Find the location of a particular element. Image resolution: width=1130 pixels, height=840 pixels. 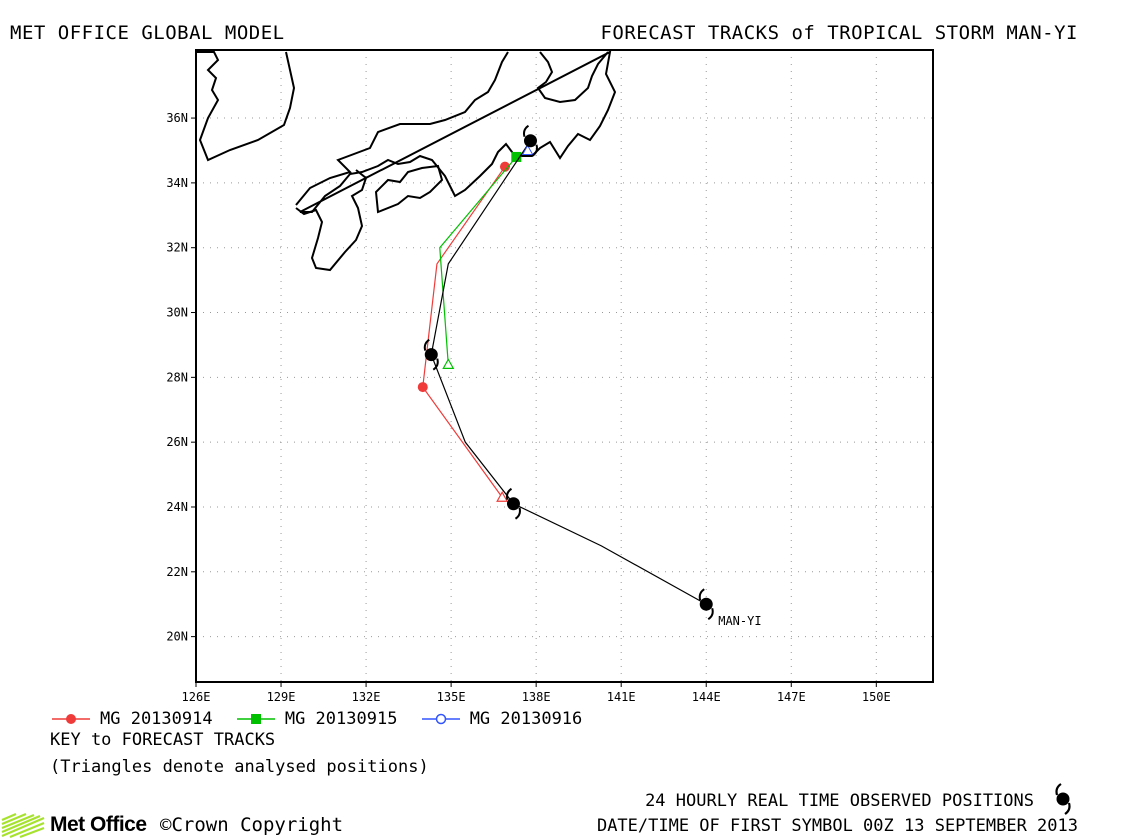

coastline is located at coordinates (406, 161).